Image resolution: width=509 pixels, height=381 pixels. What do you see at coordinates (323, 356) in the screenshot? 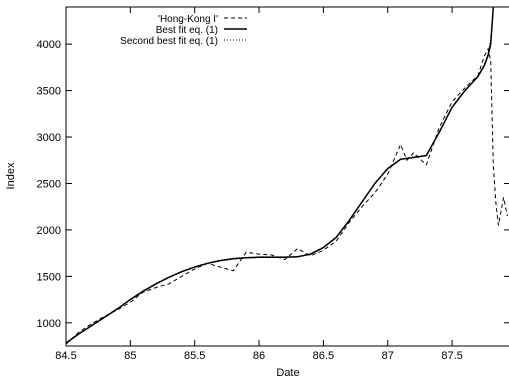
I see `x-tick-label: 86.5` at bounding box center [323, 356].